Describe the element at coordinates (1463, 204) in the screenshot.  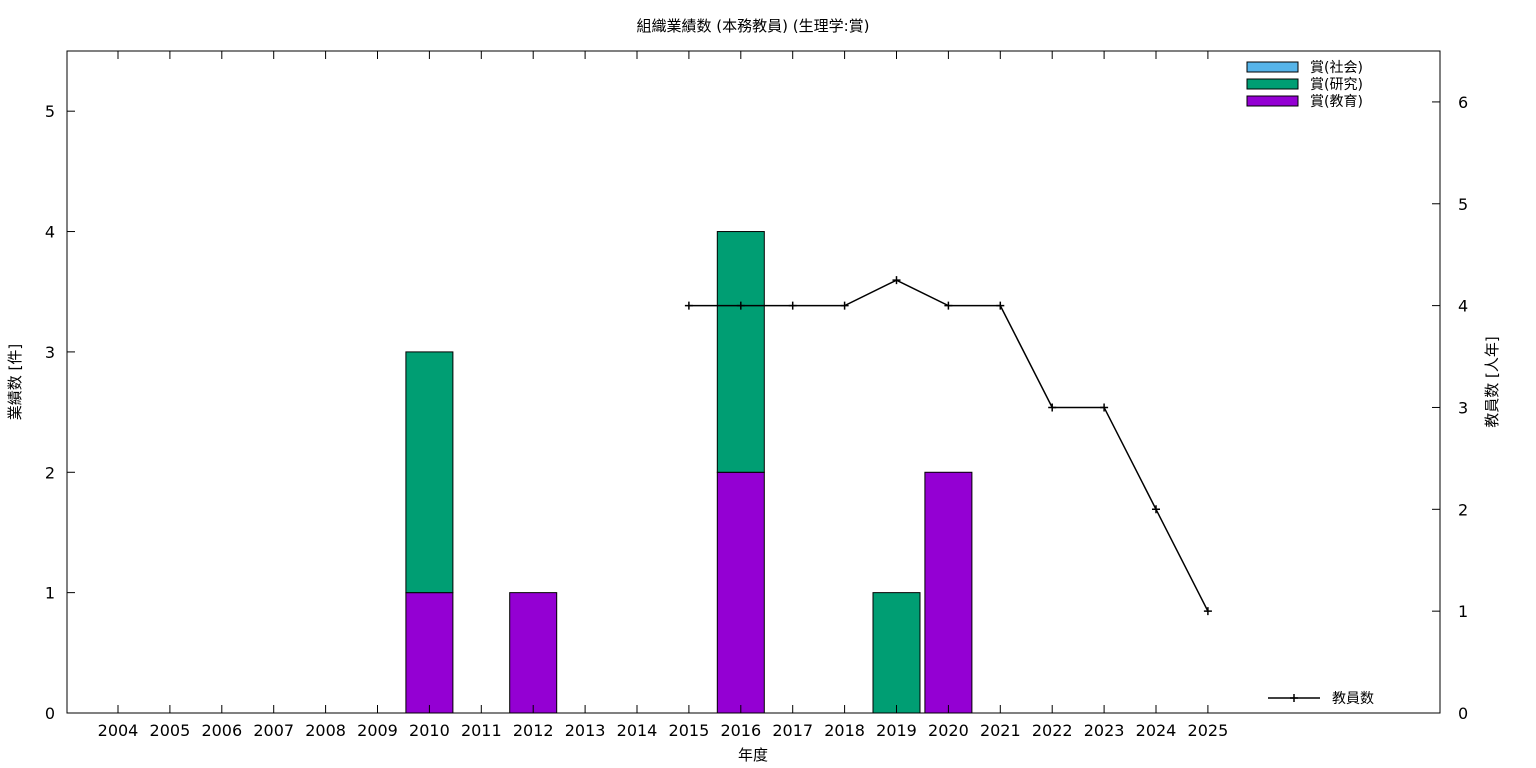
I see `y2-tick-label: 5` at that location.